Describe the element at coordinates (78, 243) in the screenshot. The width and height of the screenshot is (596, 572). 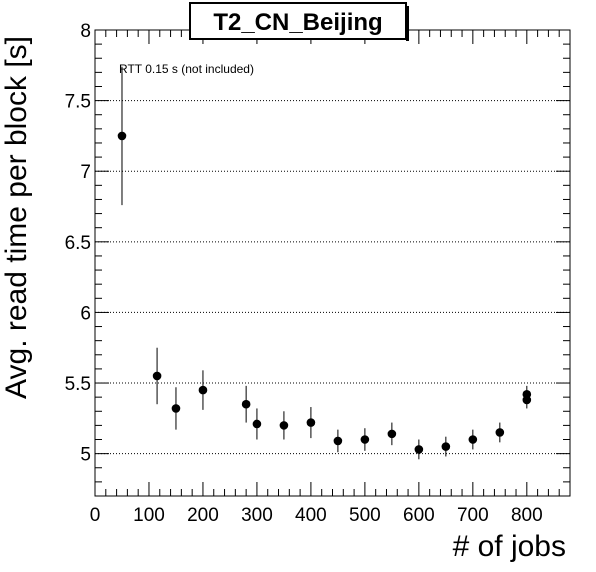
I see `y-tick-label: 6.5` at that location.